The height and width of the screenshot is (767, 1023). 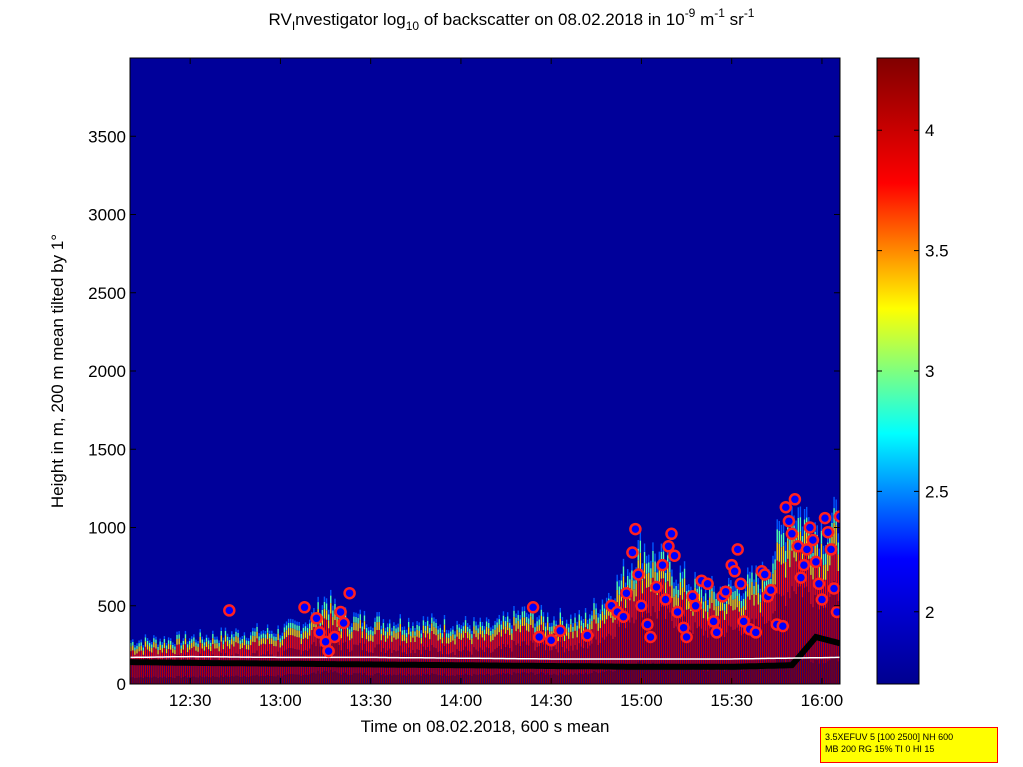 What do you see at coordinates (880, 749) in the screenshot?
I see `info-line-2: MB 200 RG 15% TI 0 HI 15` at bounding box center [880, 749].